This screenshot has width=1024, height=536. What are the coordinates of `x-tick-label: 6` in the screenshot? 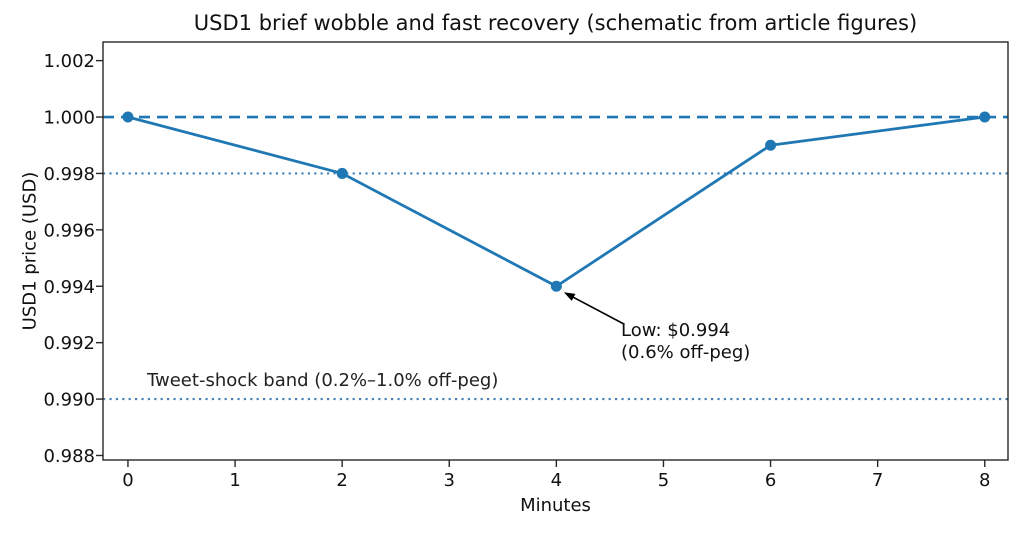 It's located at (770, 480).